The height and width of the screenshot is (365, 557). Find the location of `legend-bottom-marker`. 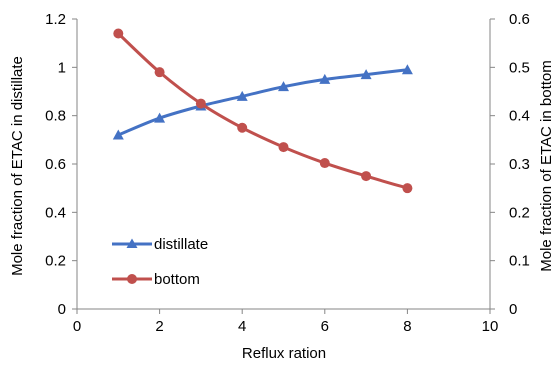

legend-bottom-marker is located at coordinates (132, 279).